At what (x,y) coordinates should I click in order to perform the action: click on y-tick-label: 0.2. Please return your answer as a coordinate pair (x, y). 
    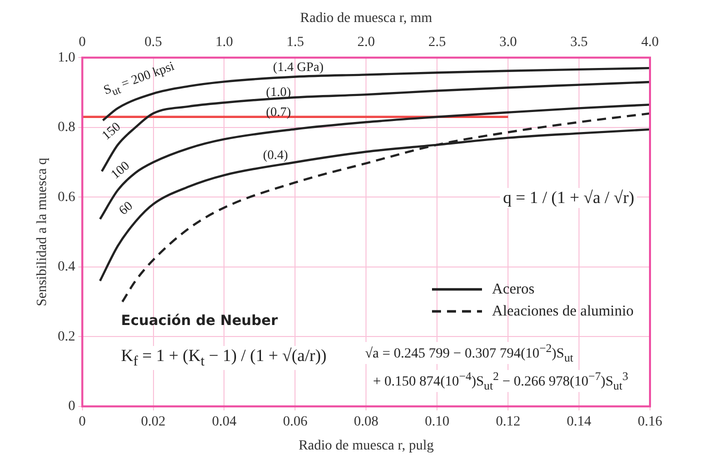
    Looking at the image, I should click on (67, 336).